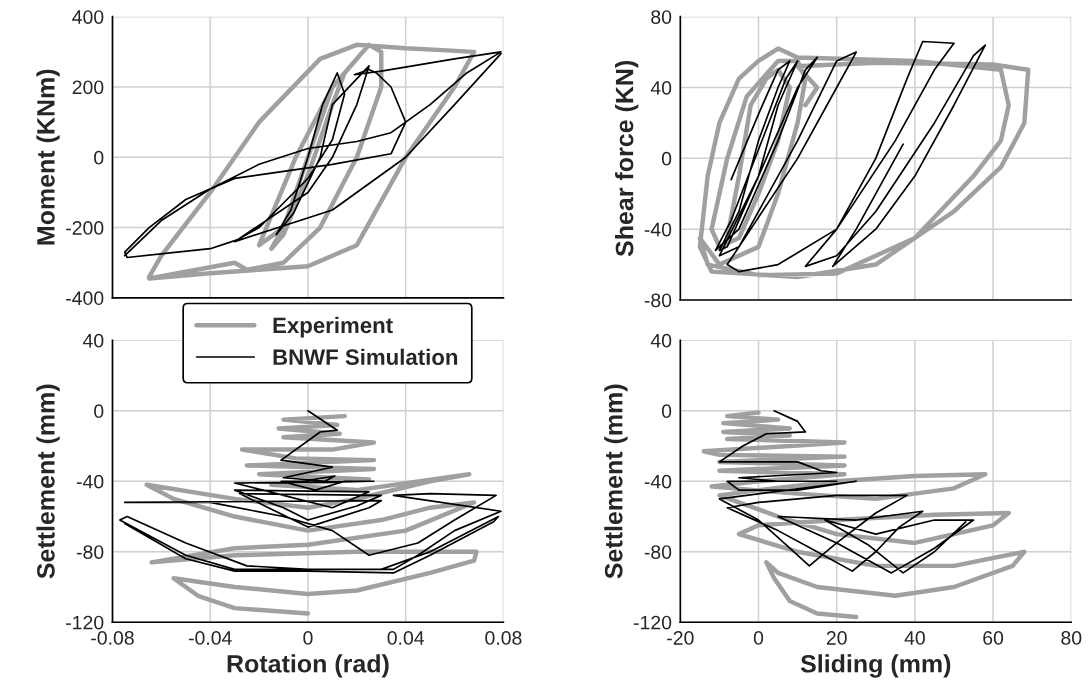  Describe the element at coordinates (836, 638) in the screenshot. I see `x-tick-label: 20` at that location.